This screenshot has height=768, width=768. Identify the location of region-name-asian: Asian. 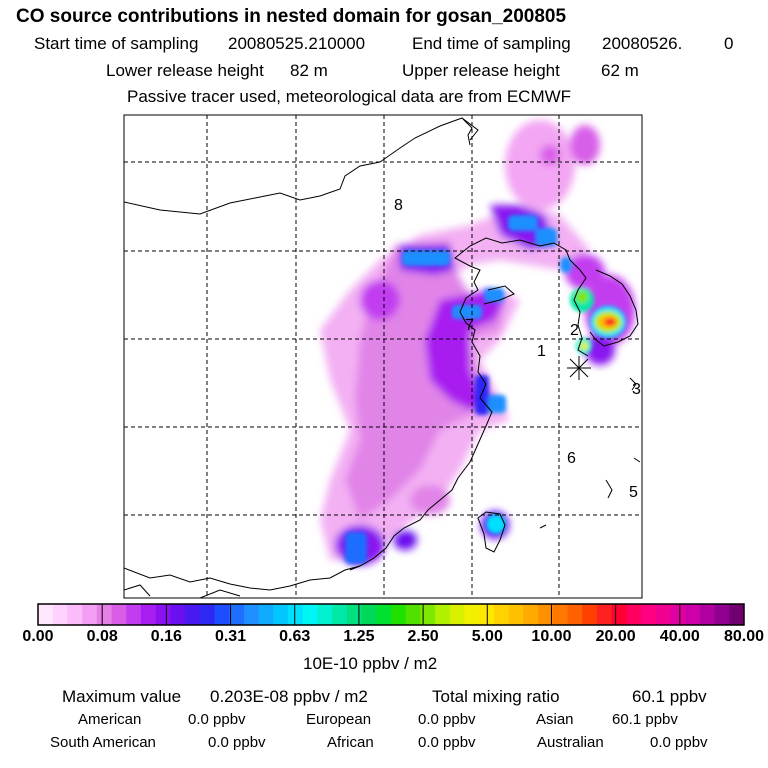
(555, 719).